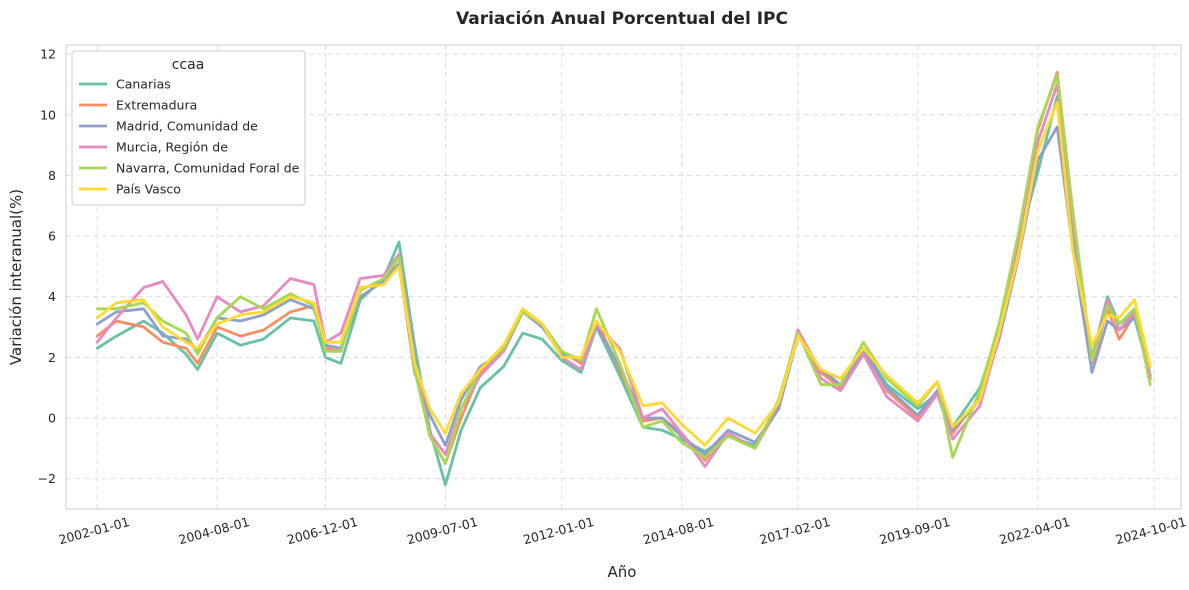  I want to click on y-axis-label: Variación interanual(%), so click(16, 277).